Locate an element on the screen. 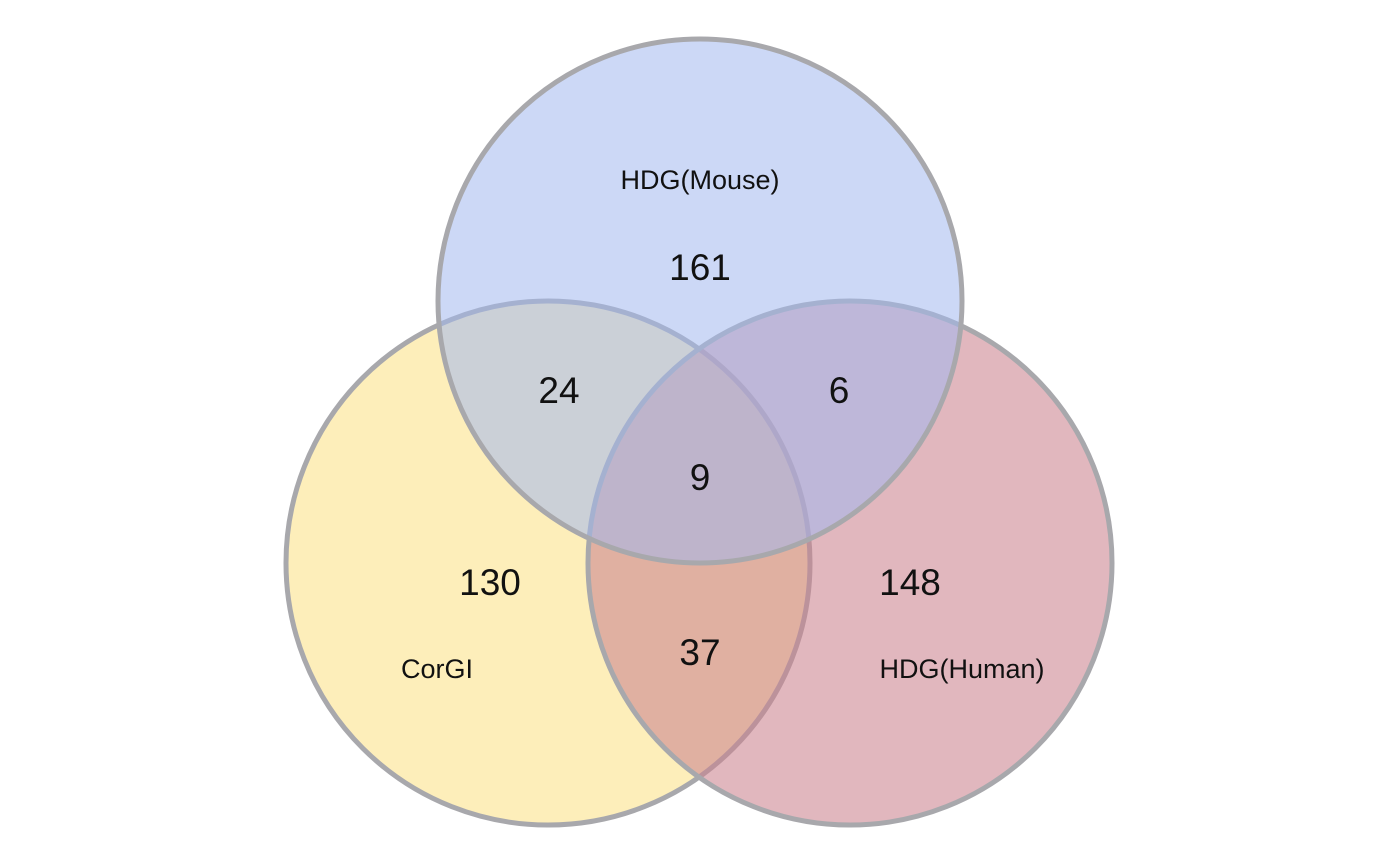  count-human-only: 148 is located at coordinates (910, 582).